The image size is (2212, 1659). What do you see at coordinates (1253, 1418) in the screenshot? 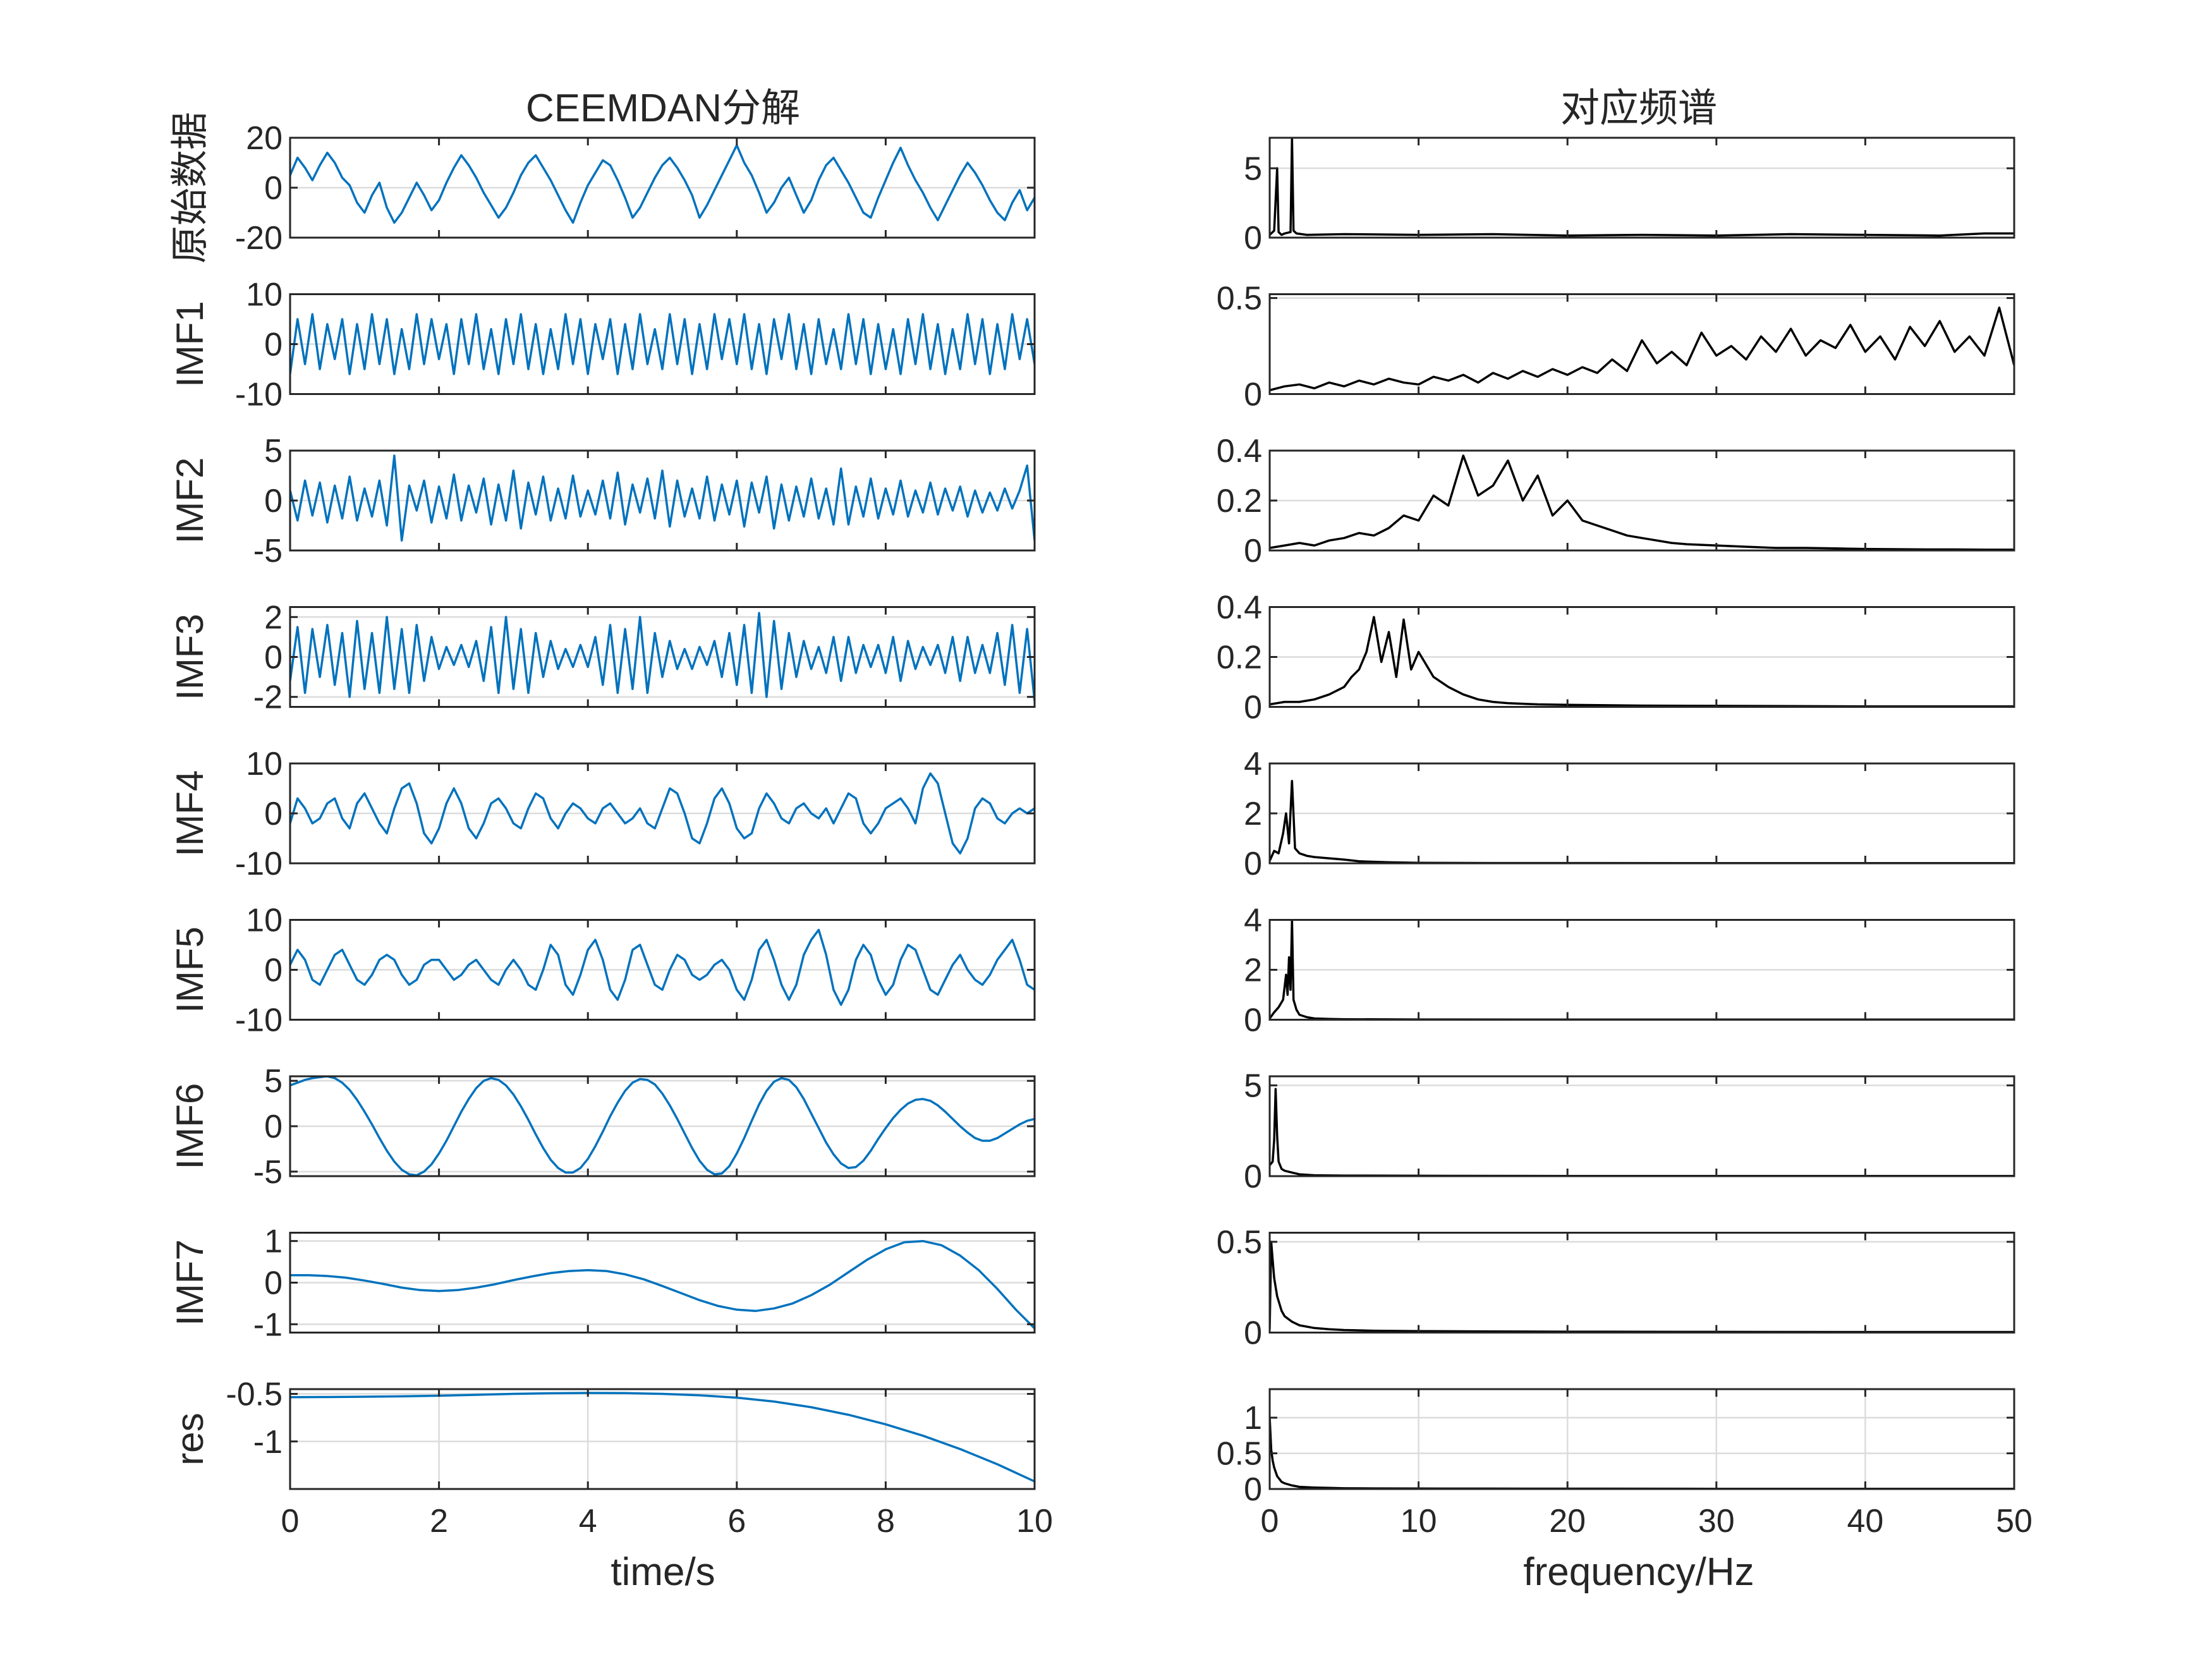
I see `right-y-tick-label: 1` at bounding box center [1253, 1418].